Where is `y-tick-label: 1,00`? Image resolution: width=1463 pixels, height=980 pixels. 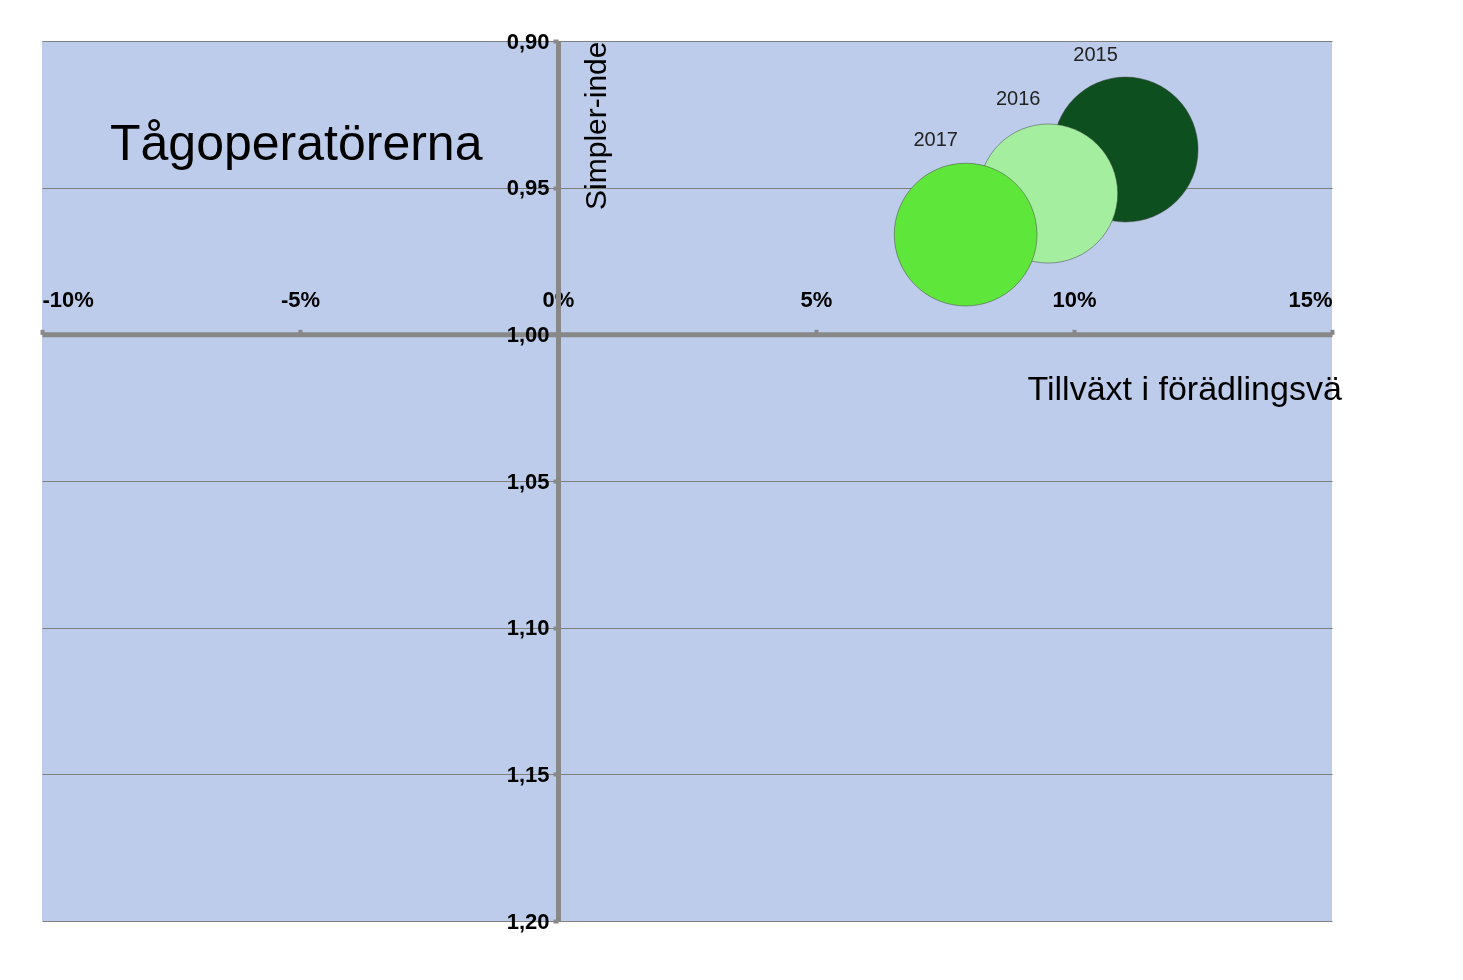 y-tick-label: 1,00 is located at coordinates (528, 334).